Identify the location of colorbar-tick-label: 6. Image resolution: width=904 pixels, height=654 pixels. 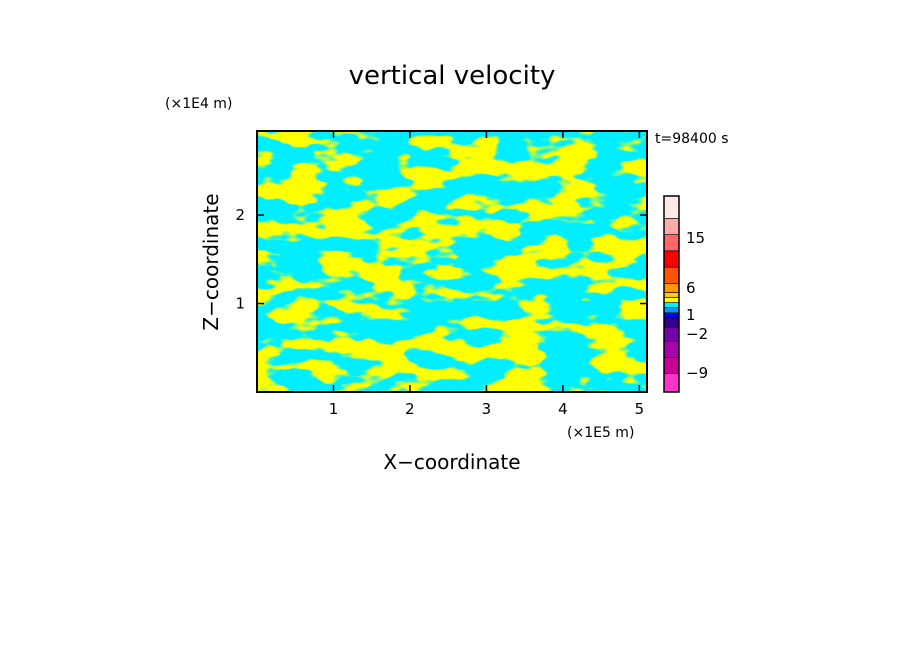
(691, 288).